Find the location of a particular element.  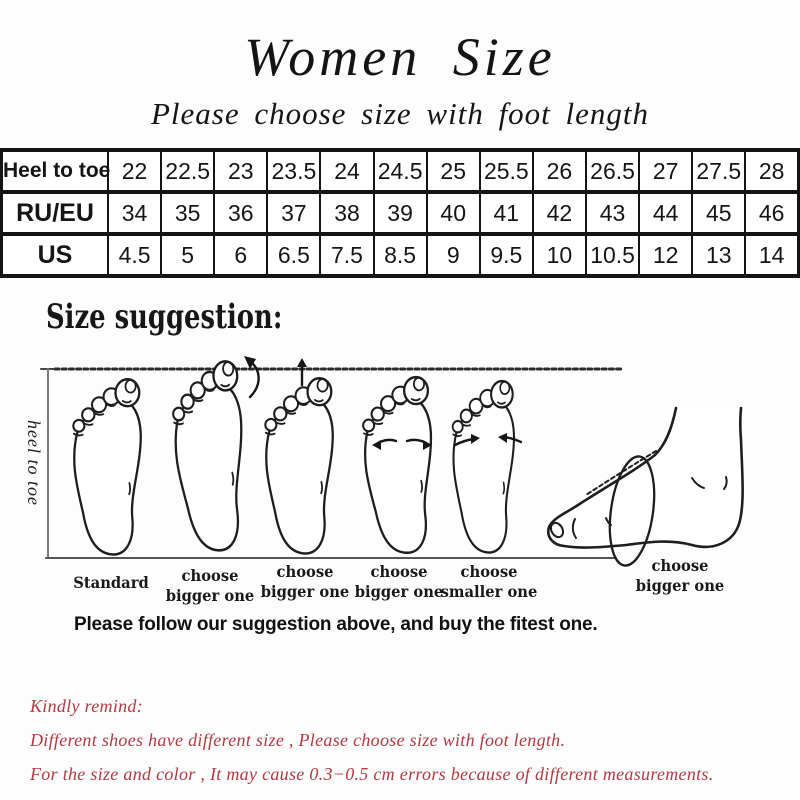

row-label-cell: Heel to toe is located at coordinates (55, 171).